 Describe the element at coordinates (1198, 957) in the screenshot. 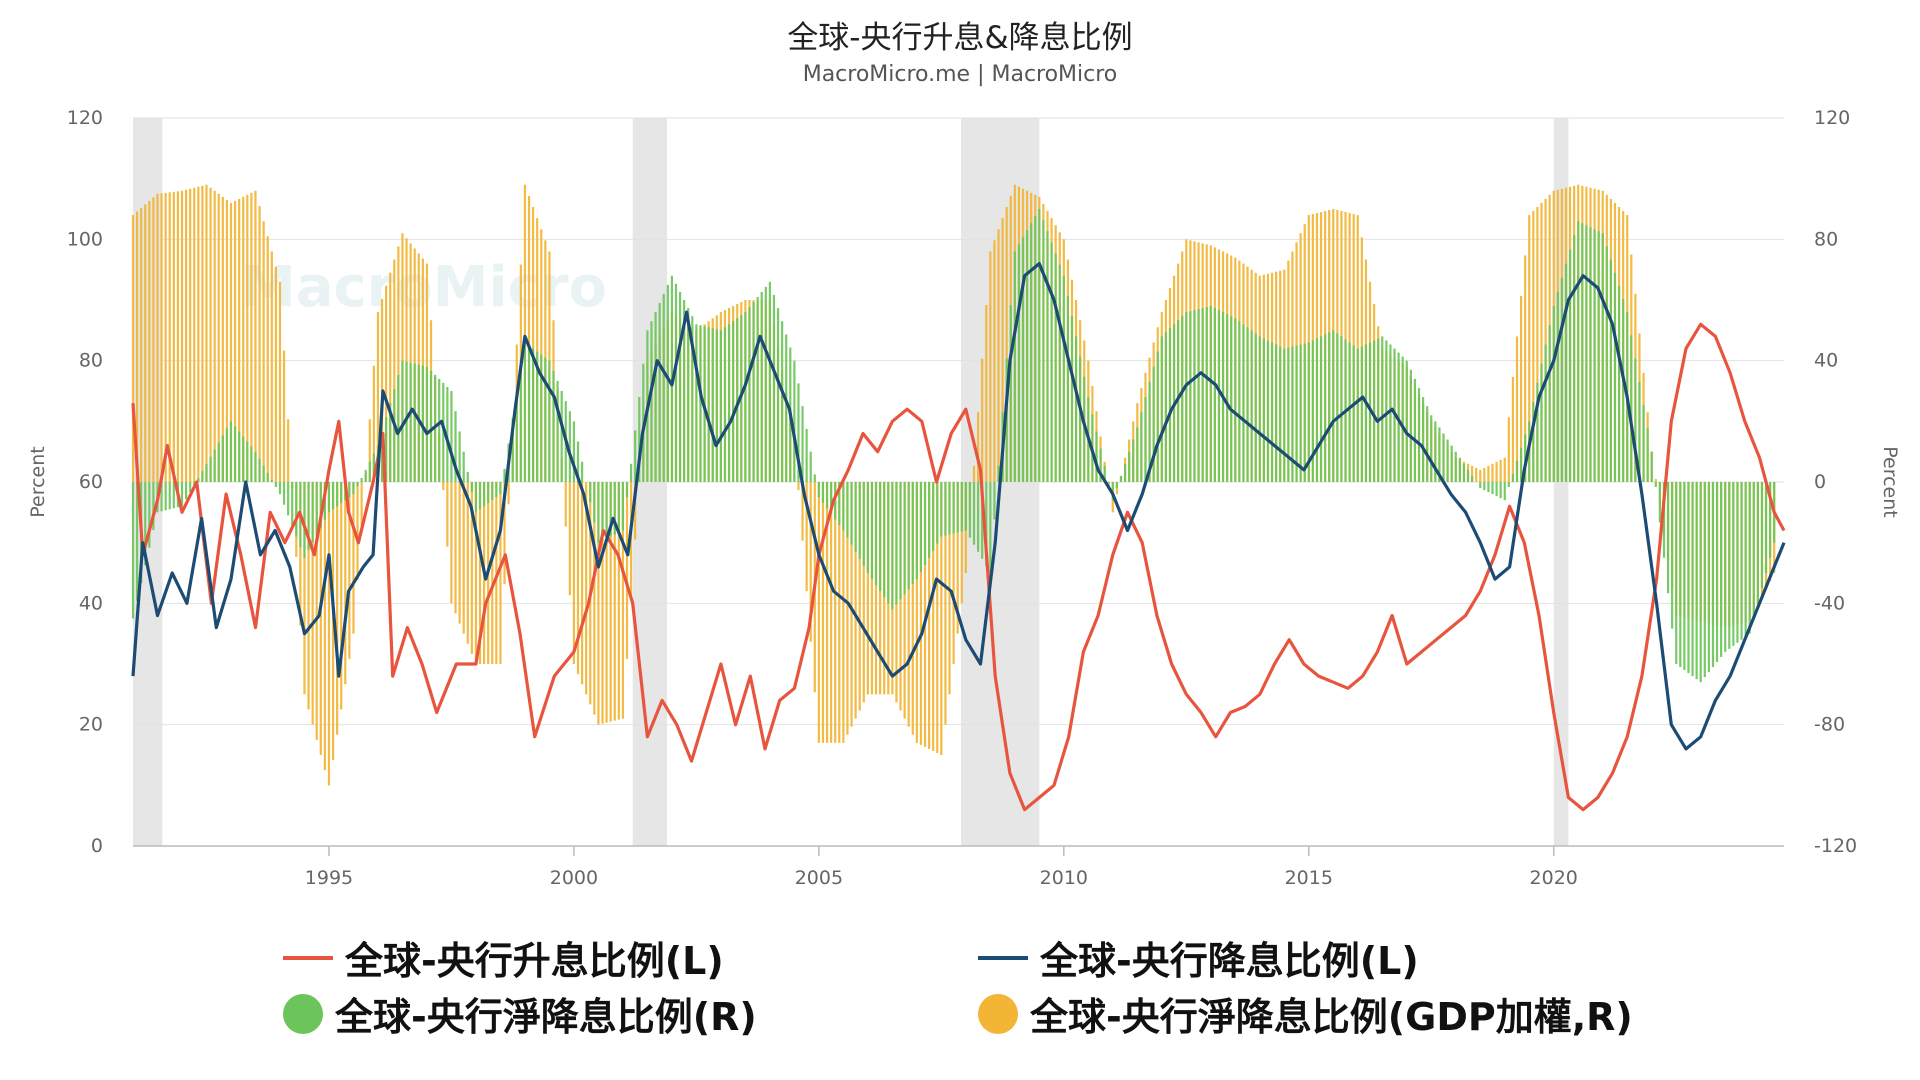

I see `legend-item-cut: 全球-央行降息比例(L)` at that location.